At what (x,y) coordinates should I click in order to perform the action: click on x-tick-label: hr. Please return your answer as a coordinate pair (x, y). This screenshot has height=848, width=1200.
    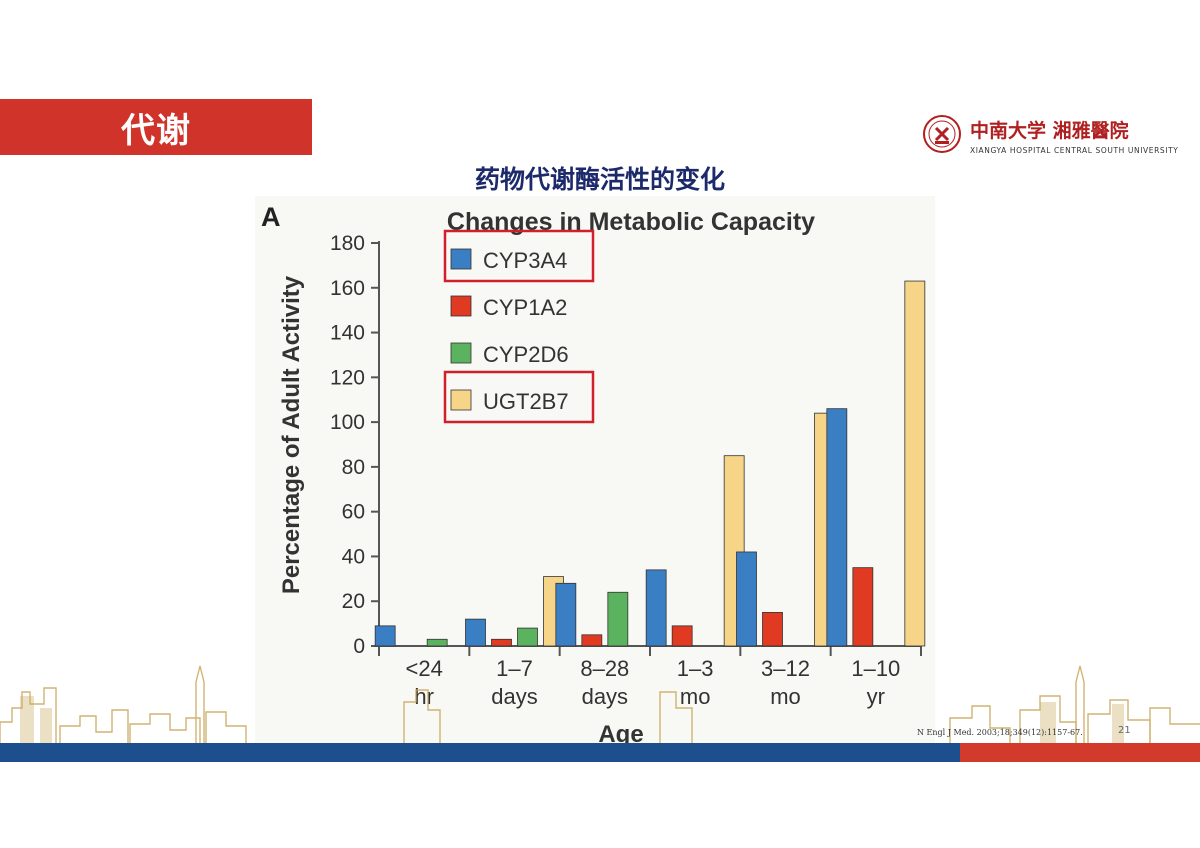
    Looking at the image, I should click on (424, 696).